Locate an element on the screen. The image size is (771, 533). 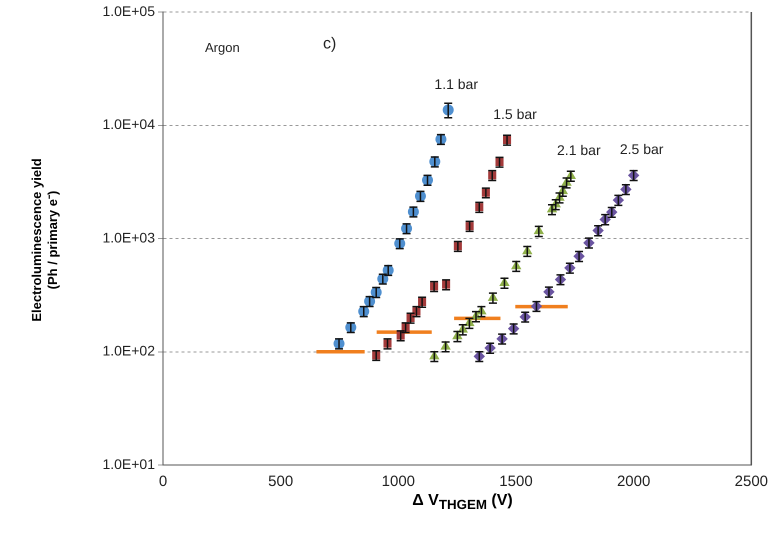
y-axis-title: Electroluminescence yield (Ph / primary e⁻) is located at coordinates (45, 240).